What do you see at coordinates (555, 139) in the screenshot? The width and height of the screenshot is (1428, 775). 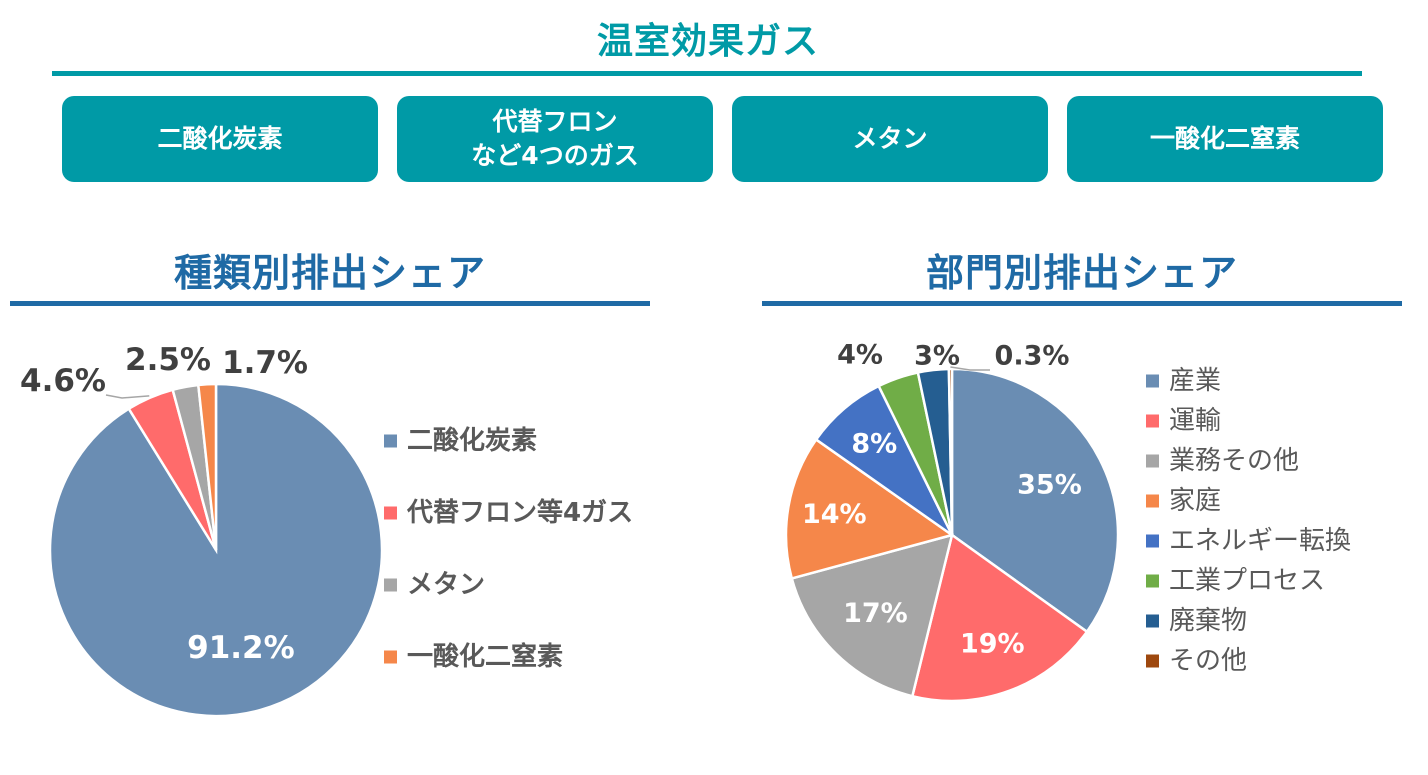 I see `gas-card-fluorocarbons: 代替フロン など4つのガス` at bounding box center [555, 139].